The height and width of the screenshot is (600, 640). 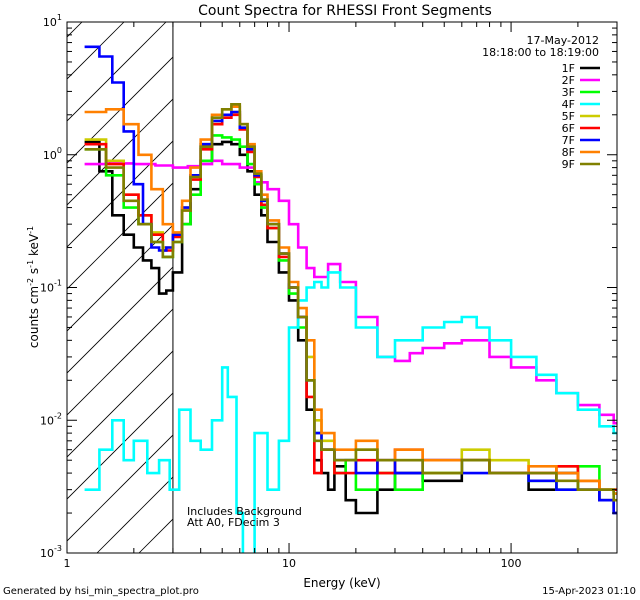 What do you see at coordinates (33, 287) in the screenshot?
I see `y-axis-label: counts cm-2 s-1 keV-1` at bounding box center [33, 287].